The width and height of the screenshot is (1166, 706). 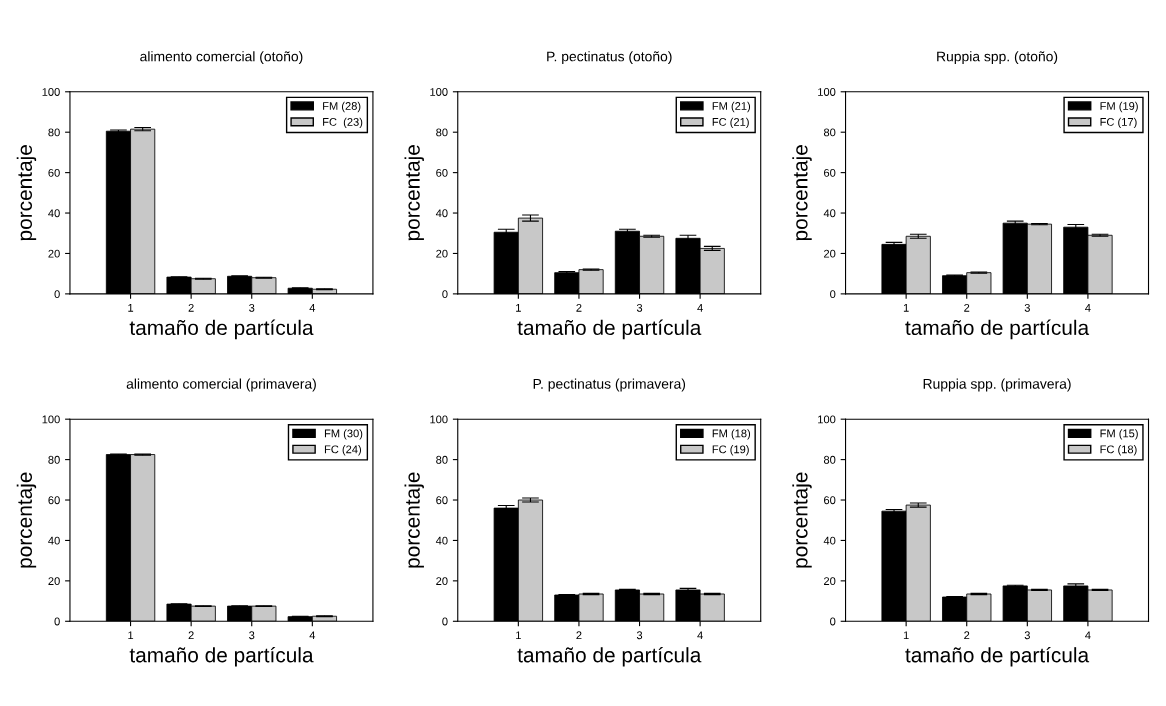 What do you see at coordinates (342, 107) in the screenshot?
I see `legend-label: FM (28)` at bounding box center [342, 107].